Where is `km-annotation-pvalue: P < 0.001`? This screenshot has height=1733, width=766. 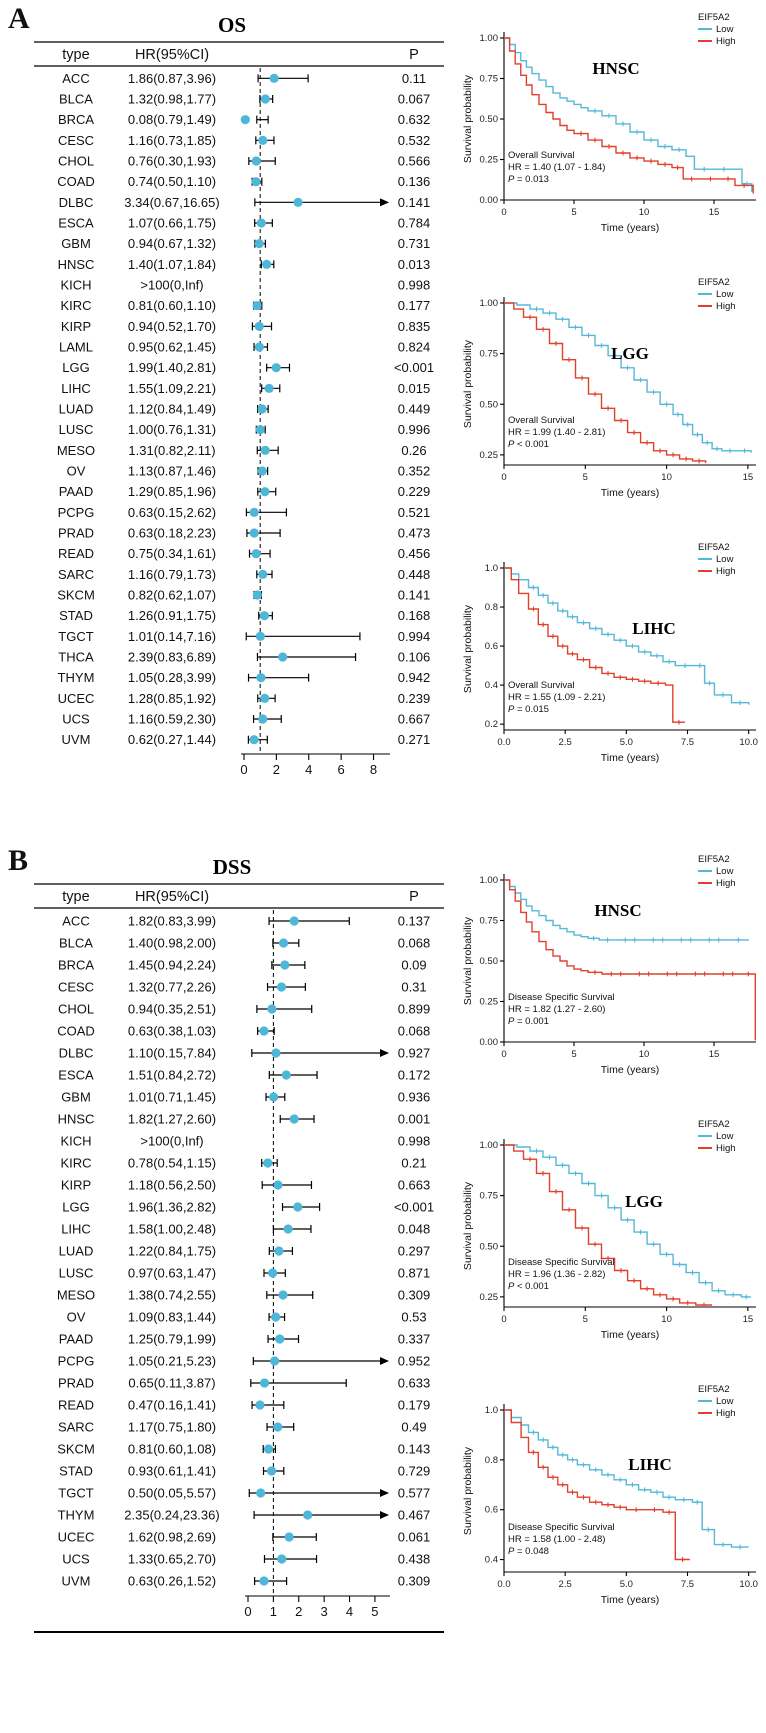 km-annotation-pvalue: P < 0.001 is located at coordinates (528, 444).